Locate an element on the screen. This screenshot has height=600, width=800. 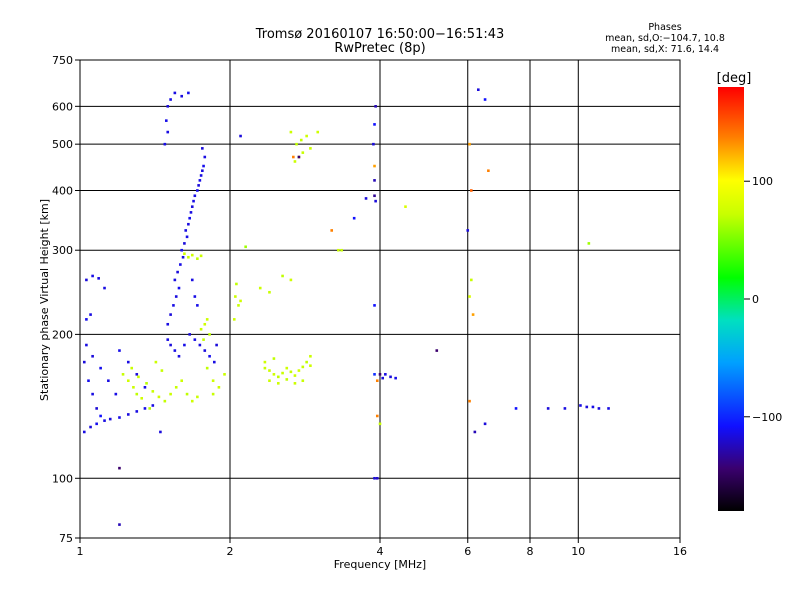
x-tick-label: 16 is located at coordinates (680, 551).